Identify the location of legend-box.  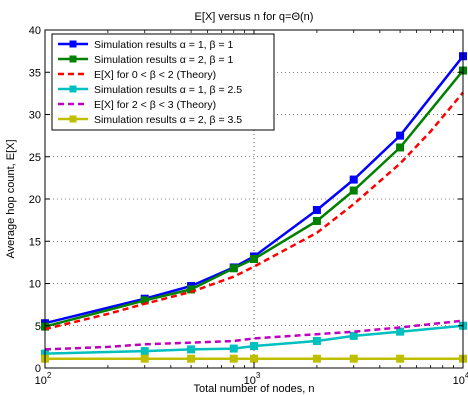
(163, 82).